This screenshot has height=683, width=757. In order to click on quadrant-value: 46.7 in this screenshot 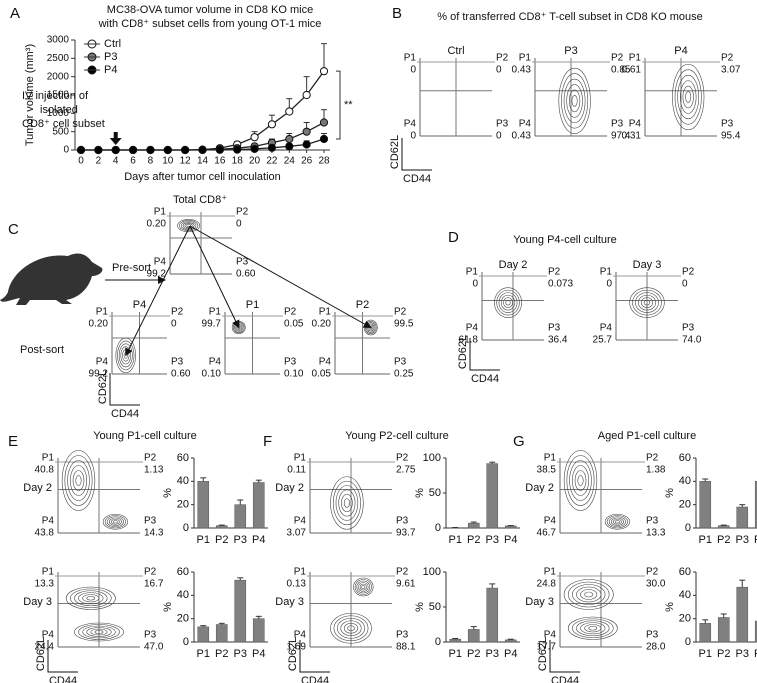, I will do `click(547, 533)`.